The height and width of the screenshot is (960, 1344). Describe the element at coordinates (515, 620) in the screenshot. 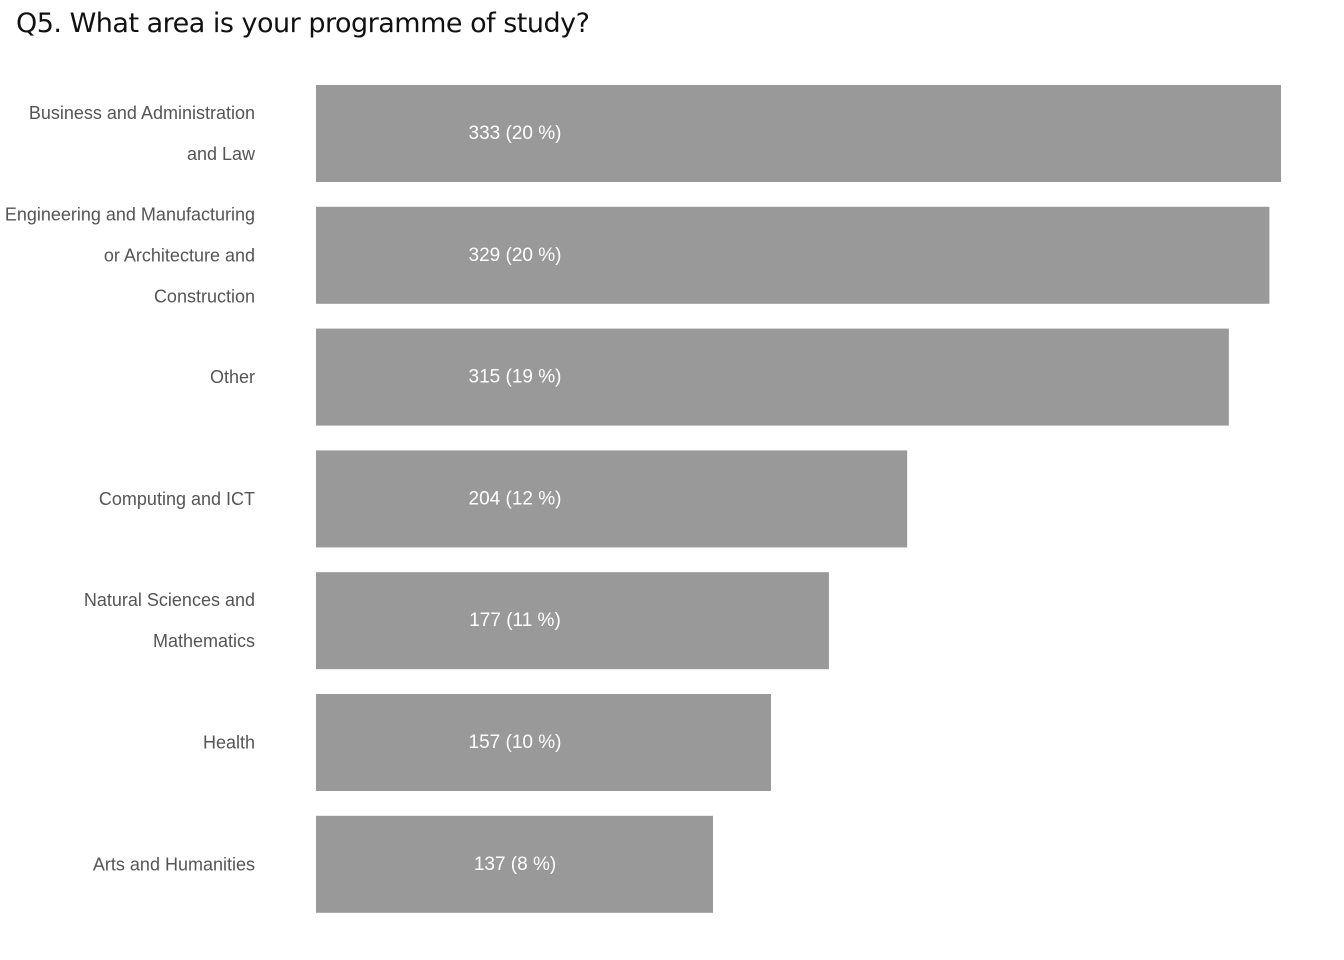

I see `data-label-4: 177 (11 %)` at that location.